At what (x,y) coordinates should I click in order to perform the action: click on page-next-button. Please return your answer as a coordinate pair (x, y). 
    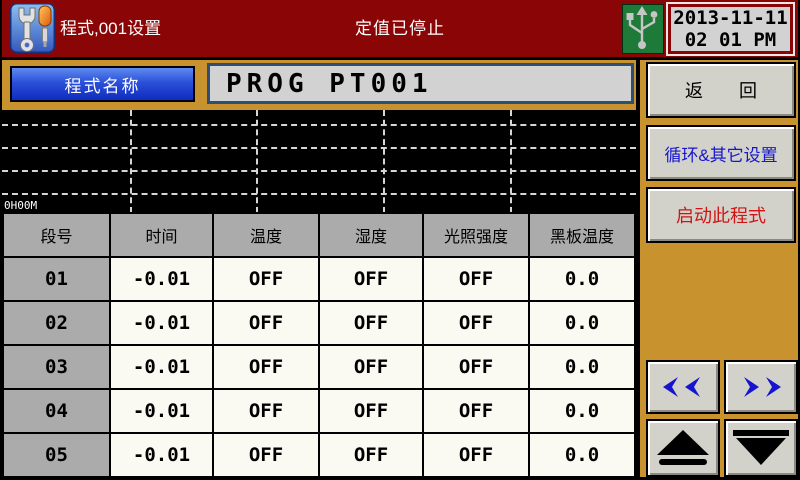
    Looking at the image, I should click on (761, 387).